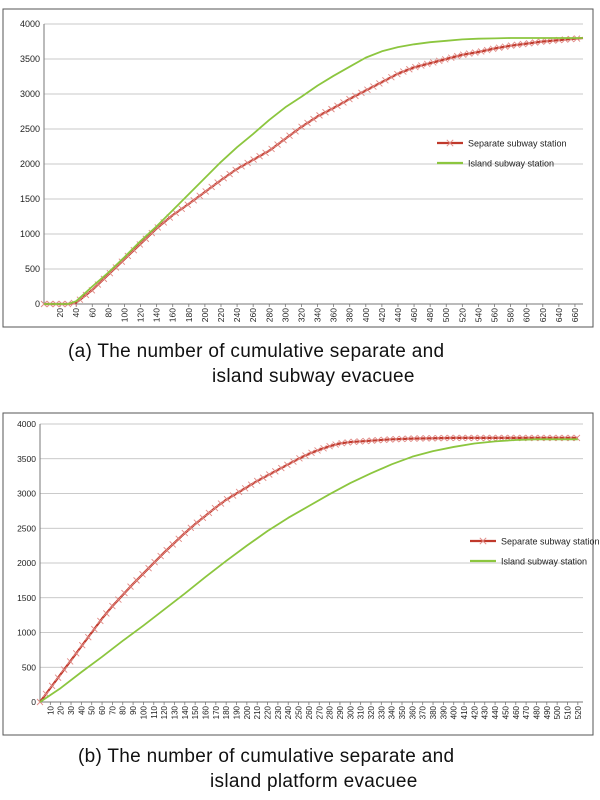  Describe the element at coordinates (340, 712) in the screenshot. I see `x-tick-label: 290` at that location.